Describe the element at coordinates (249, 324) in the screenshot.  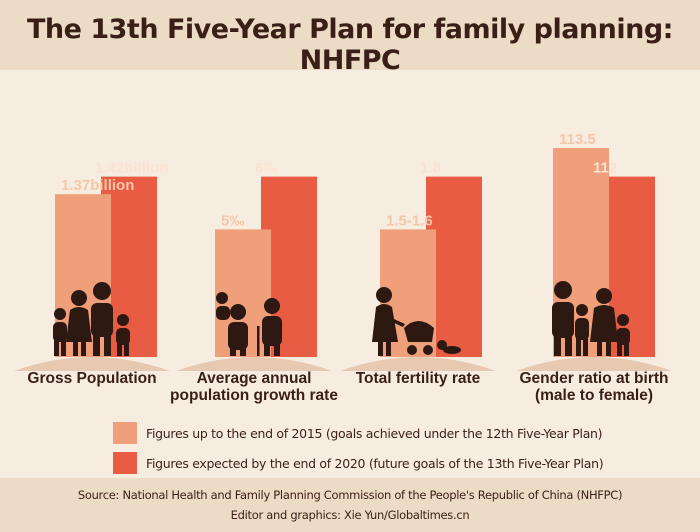
I see `parent-child-elder-icon` at that location.